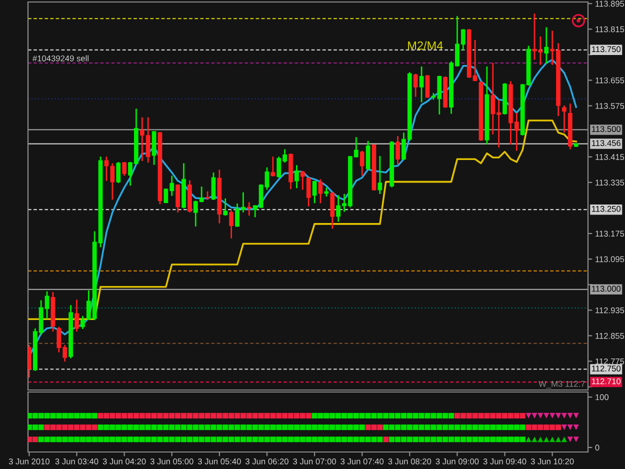 This screenshot has width=625, height=469. What do you see at coordinates (606, 209) in the screenshot?
I see `ref-line-label: 113.250` at bounding box center [606, 209].